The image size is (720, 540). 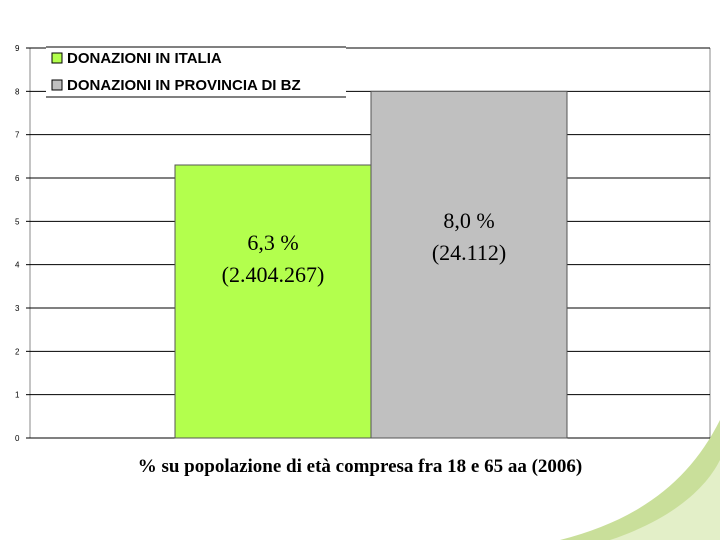 What do you see at coordinates (273, 274) in the screenshot?
I see `bar-italia-data-label-2: (2.404.267)` at bounding box center [273, 274].